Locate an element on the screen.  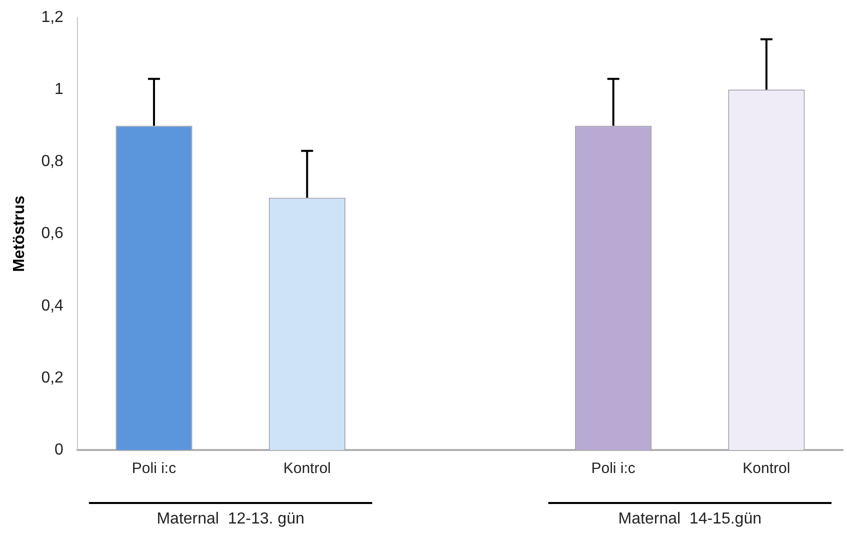
y-axis-title: Metöstrus is located at coordinates (19, 233).